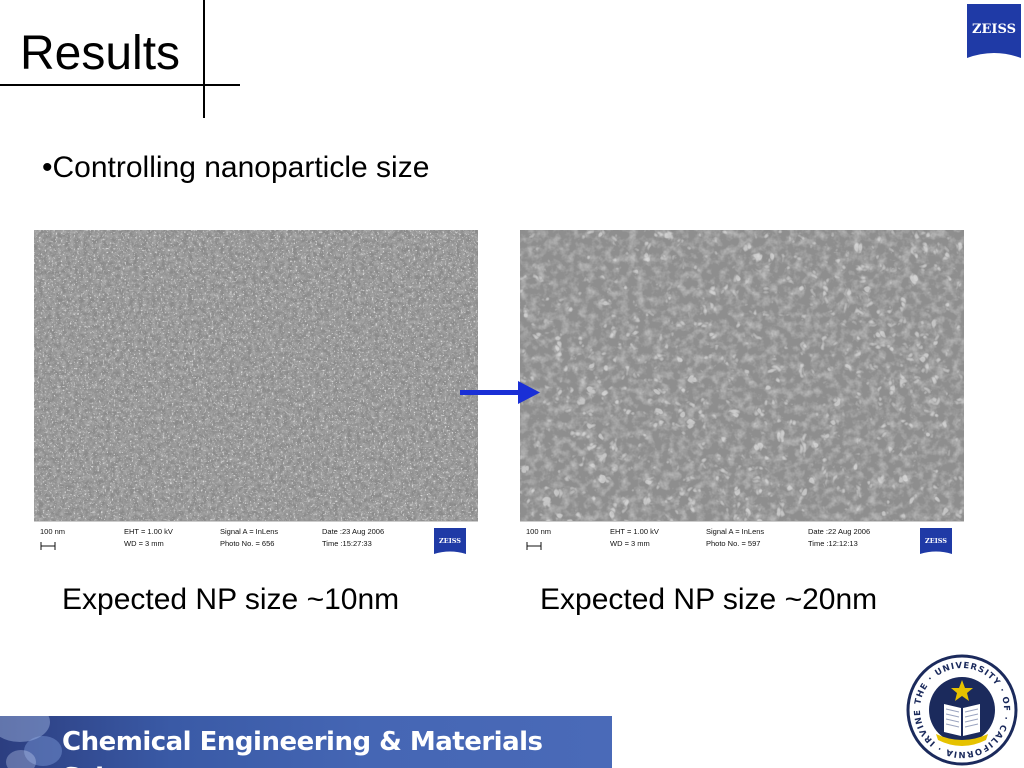 Image resolution: width=1024 pixels, height=768 pixels. I want to click on time-label: Time :15:27:33, so click(347, 543).